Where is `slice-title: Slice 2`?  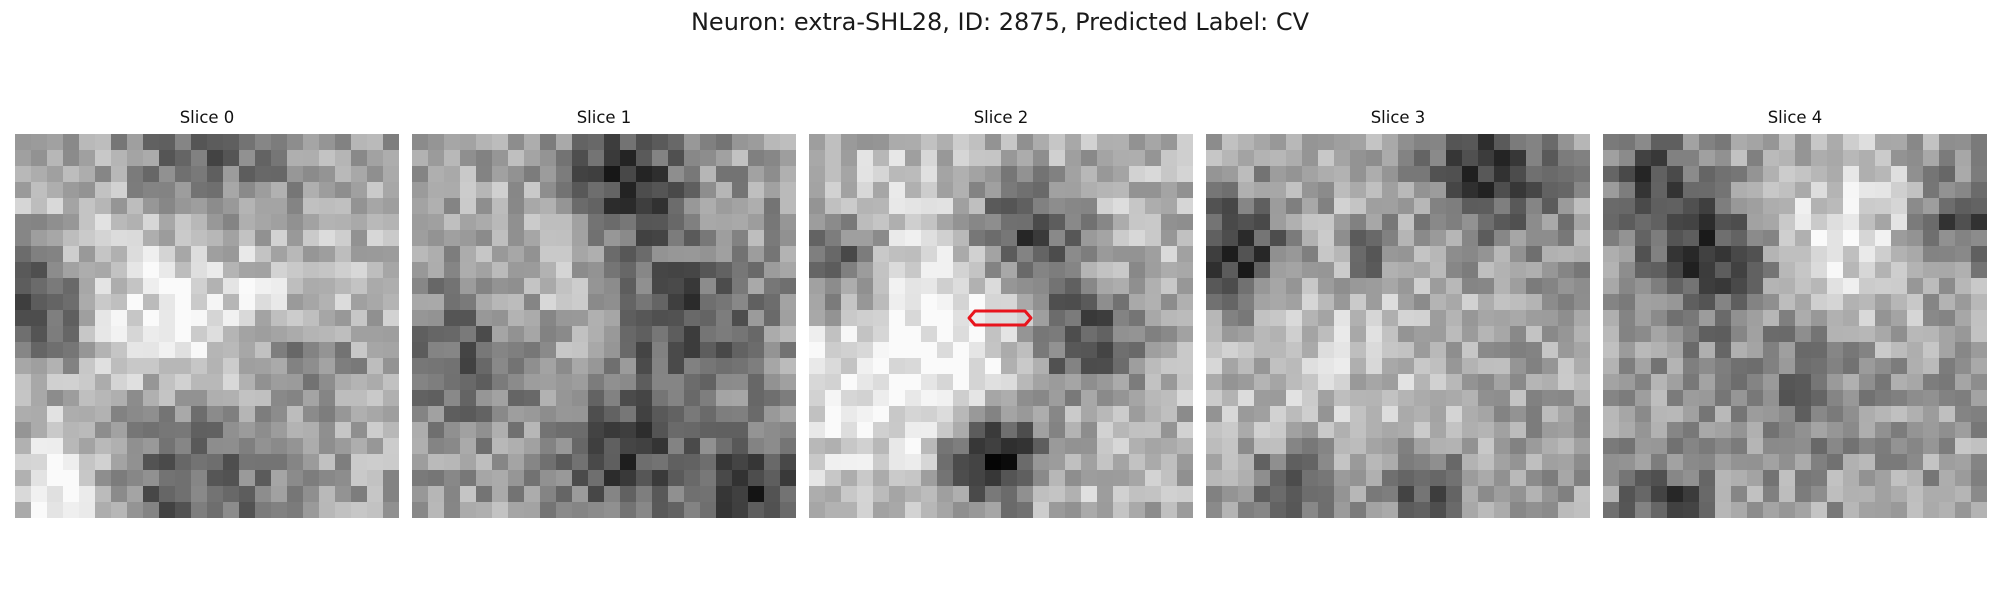
slice-title: Slice 2 is located at coordinates (1001, 117).